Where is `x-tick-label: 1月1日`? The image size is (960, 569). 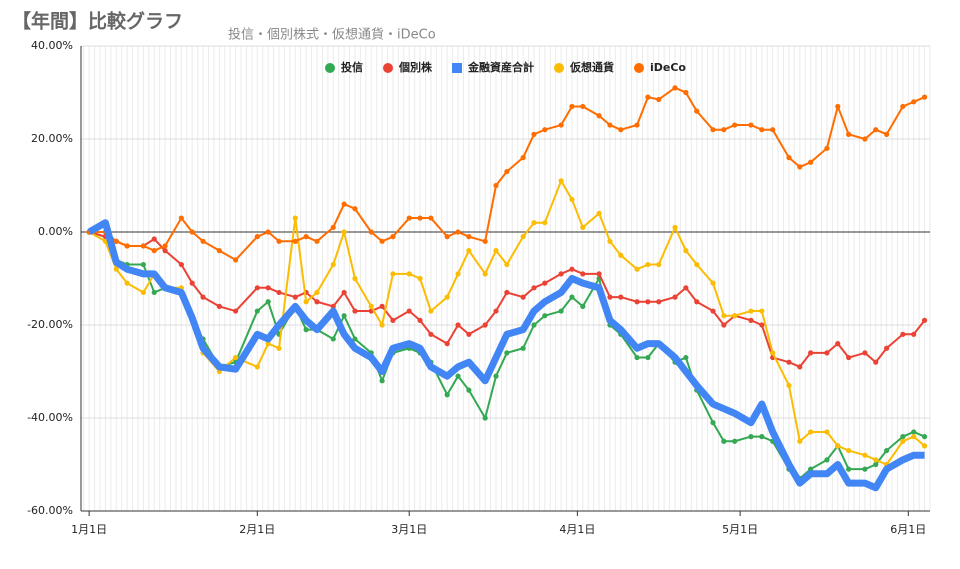 x-tick-label: 1月1日 is located at coordinates (89, 529).